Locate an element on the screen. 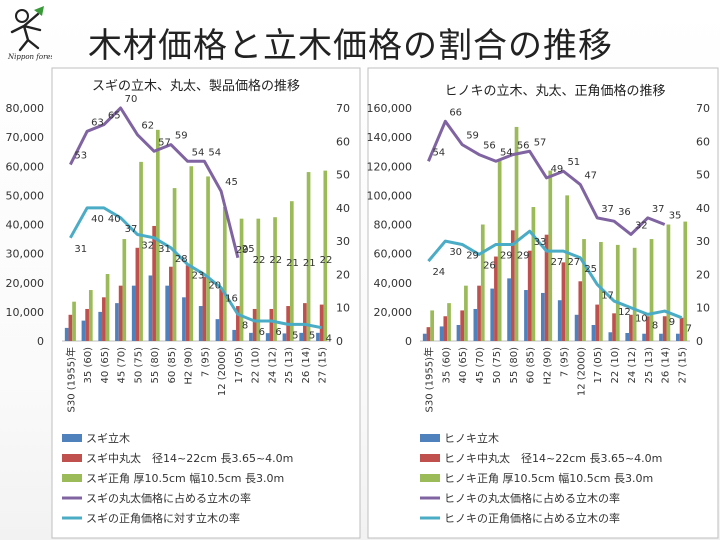 This screenshot has width=720, height=540. category-label: 60 (85) is located at coordinates (531, 365).